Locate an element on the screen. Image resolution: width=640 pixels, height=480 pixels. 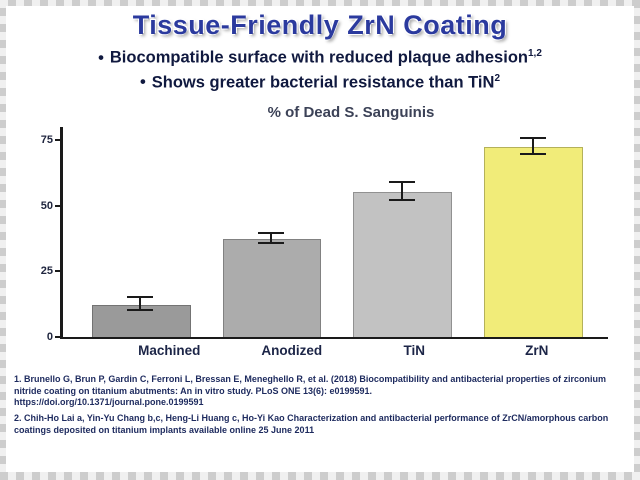
chart-title: % of Dead S. Sanguinis is located at coordinates (351, 112).